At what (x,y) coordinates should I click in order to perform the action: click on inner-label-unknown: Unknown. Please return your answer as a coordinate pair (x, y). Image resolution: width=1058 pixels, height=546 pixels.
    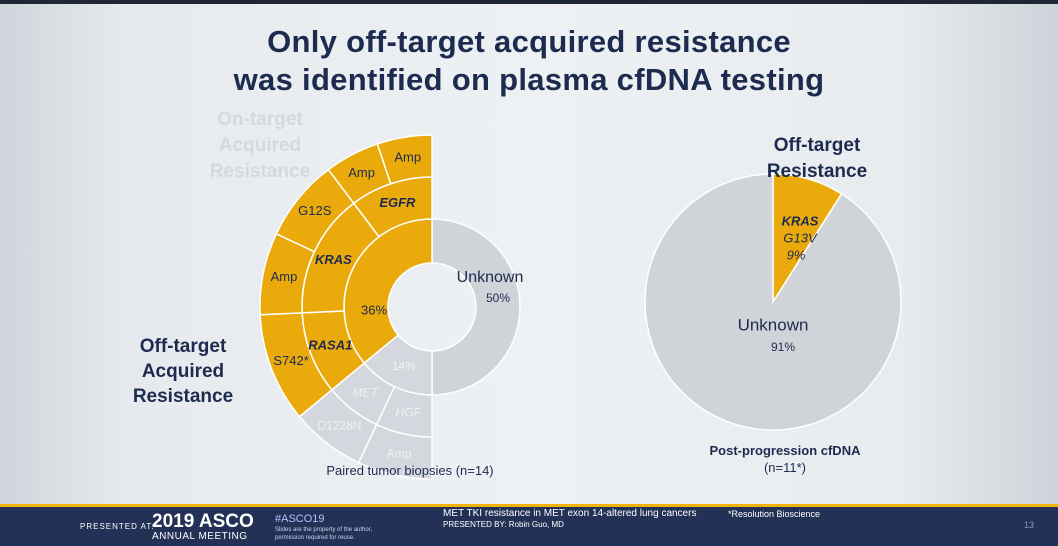
    Looking at the image, I should click on (490, 277).